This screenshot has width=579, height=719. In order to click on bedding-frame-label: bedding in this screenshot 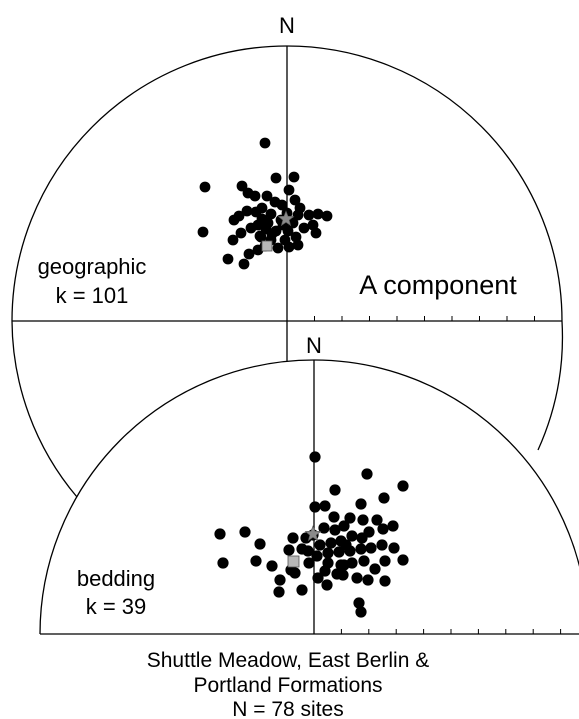, I will do `click(116, 578)`.